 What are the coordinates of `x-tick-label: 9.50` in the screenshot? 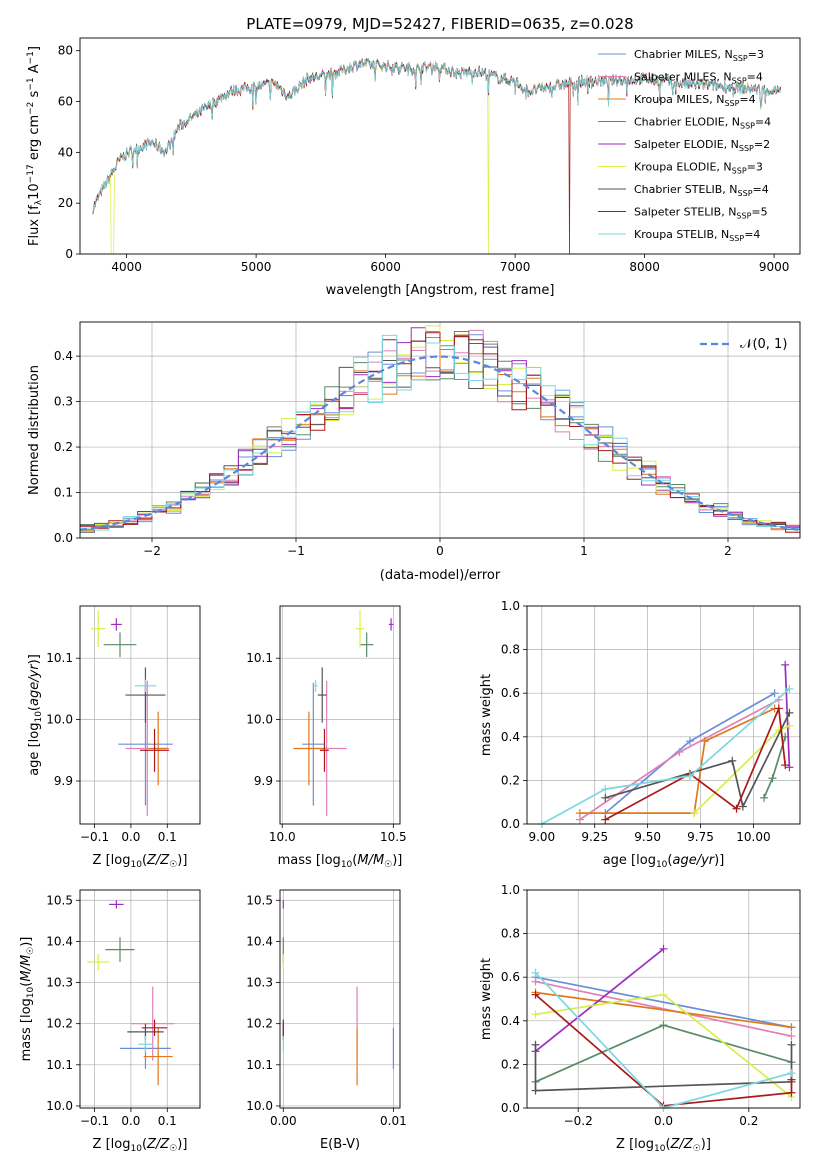 It's located at (647, 837).